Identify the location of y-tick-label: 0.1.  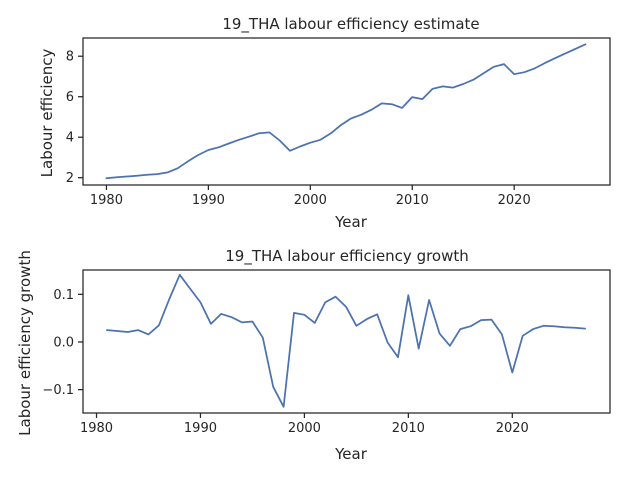
(63, 295).